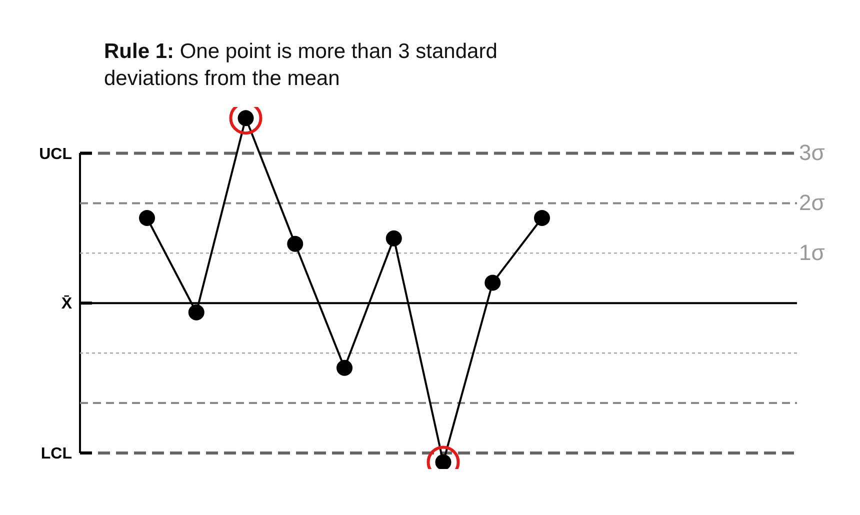 This screenshot has height=515, width=860. Describe the element at coordinates (301, 65) in the screenshot. I see `chart-title: Rule 1: One point is more than 3 standard deviations from the mean` at that location.